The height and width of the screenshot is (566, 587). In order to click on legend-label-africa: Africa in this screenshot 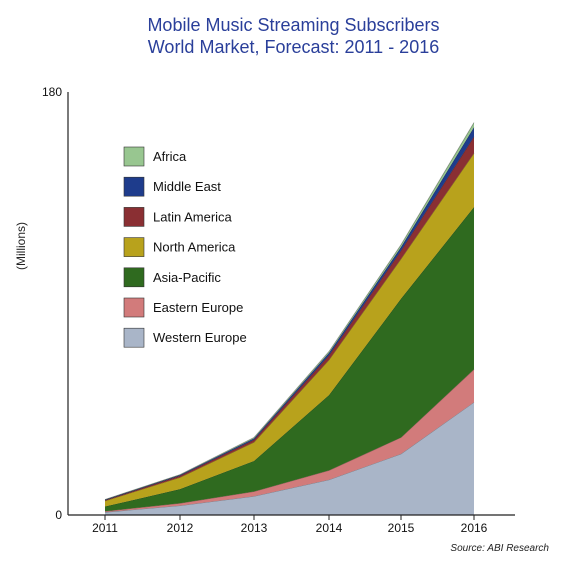, I will do `click(170, 156)`.